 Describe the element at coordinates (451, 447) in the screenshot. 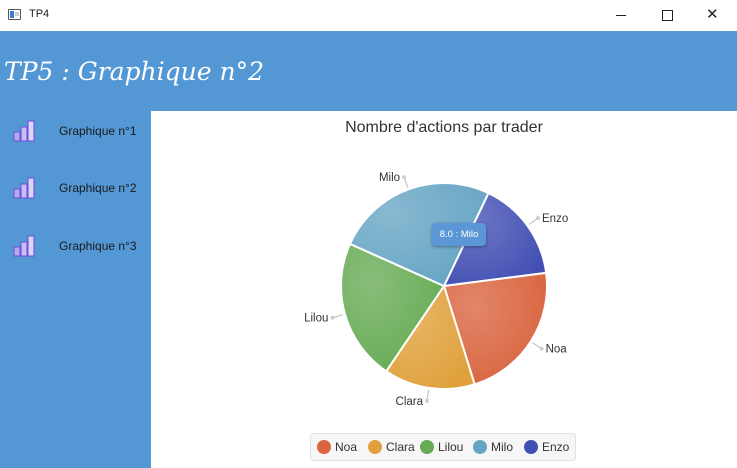

I see `legend-label: Lilou` at that location.